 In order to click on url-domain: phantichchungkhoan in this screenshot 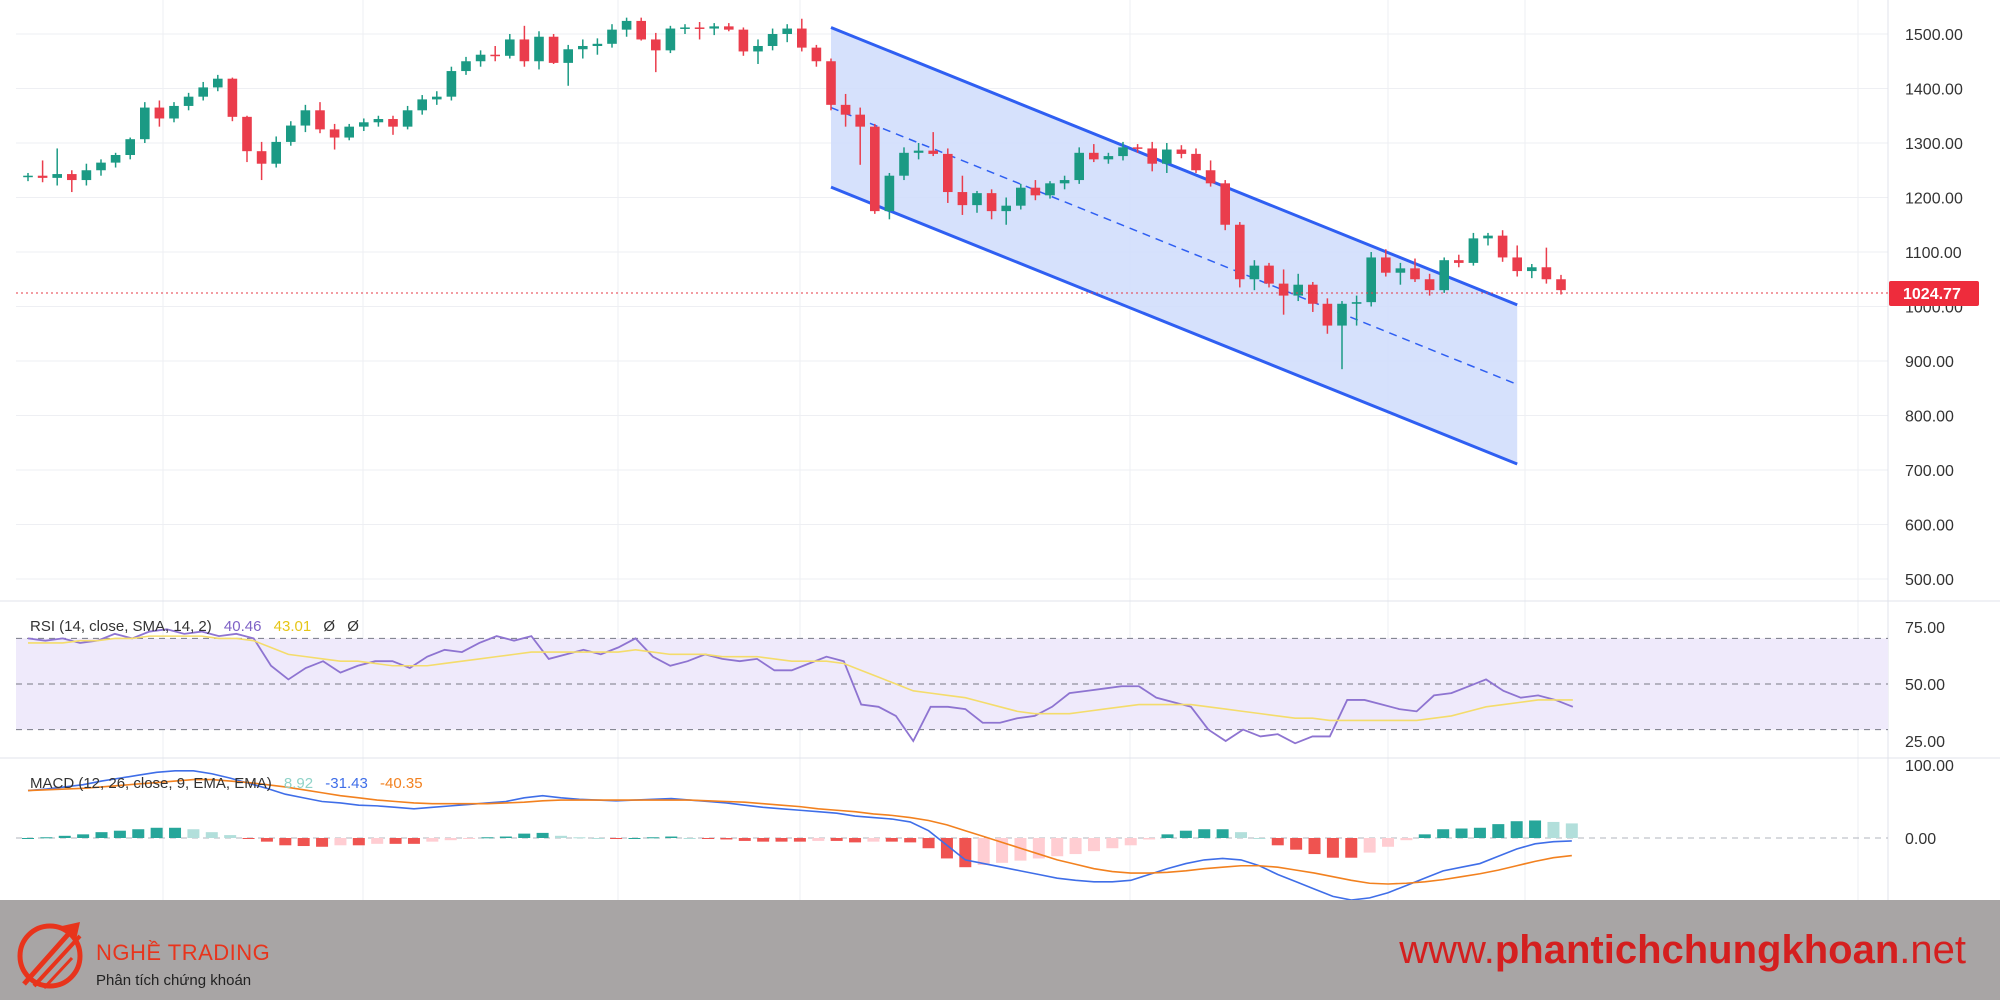, I will do `click(1697, 950)`.